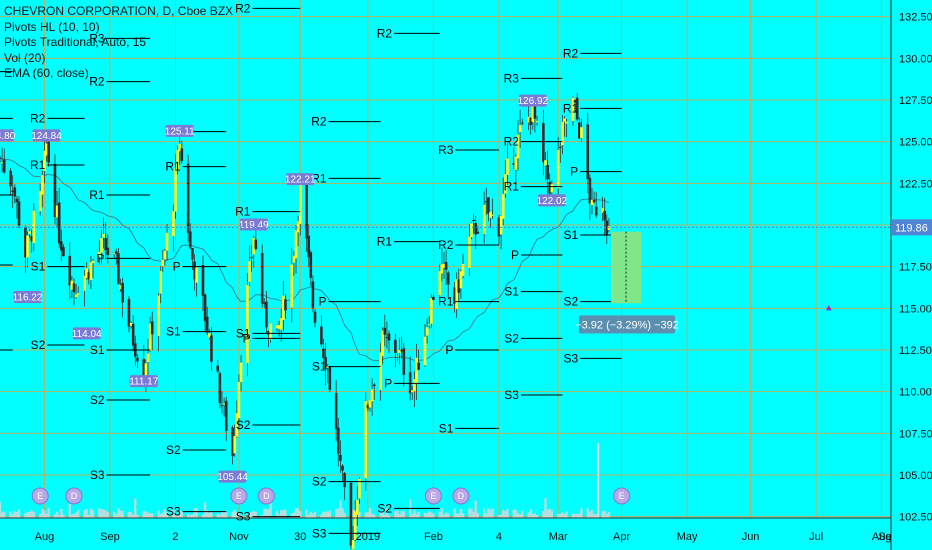 Image resolution: width=932 pixels, height=550 pixels. I want to click on event-letter: D, so click(461, 496).